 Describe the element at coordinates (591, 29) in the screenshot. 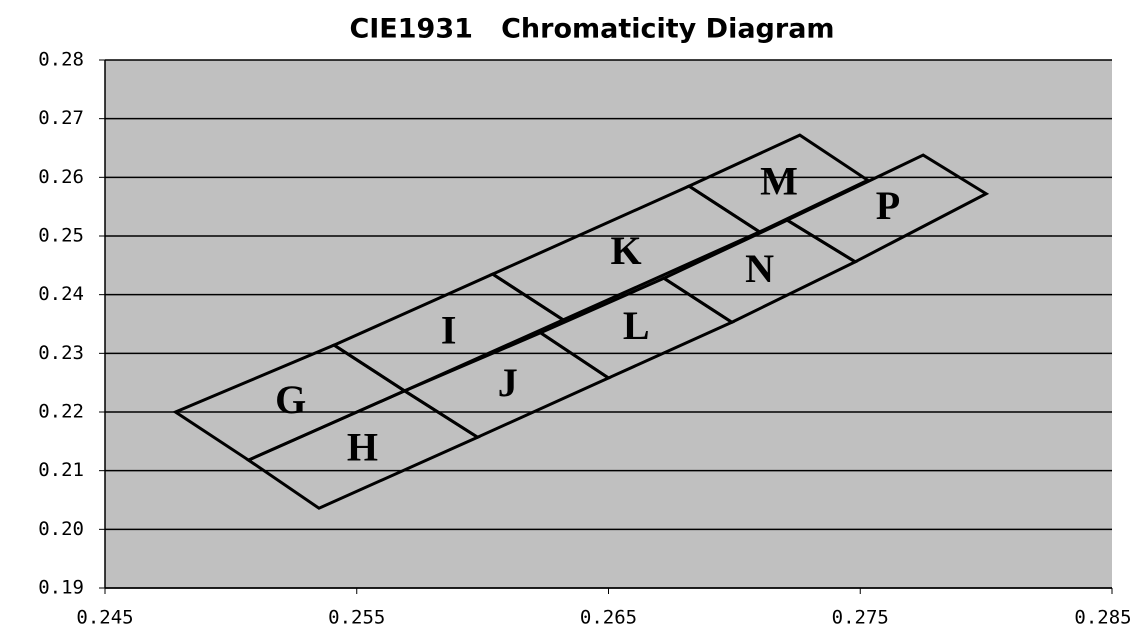

I see `chart-title: CIE1931 Chromaticity Diagram` at that location.